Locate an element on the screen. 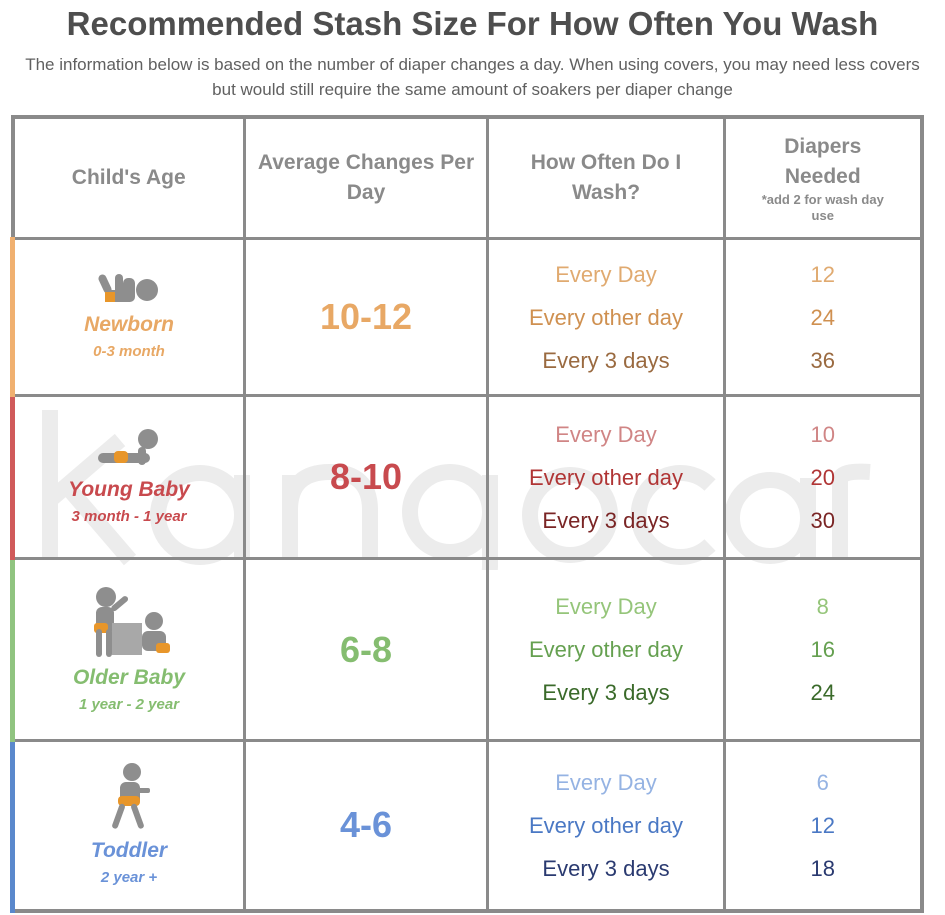 The width and height of the screenshot is (945, 915). diapers-needed-value: 16 is located at coordinates (822, 649).